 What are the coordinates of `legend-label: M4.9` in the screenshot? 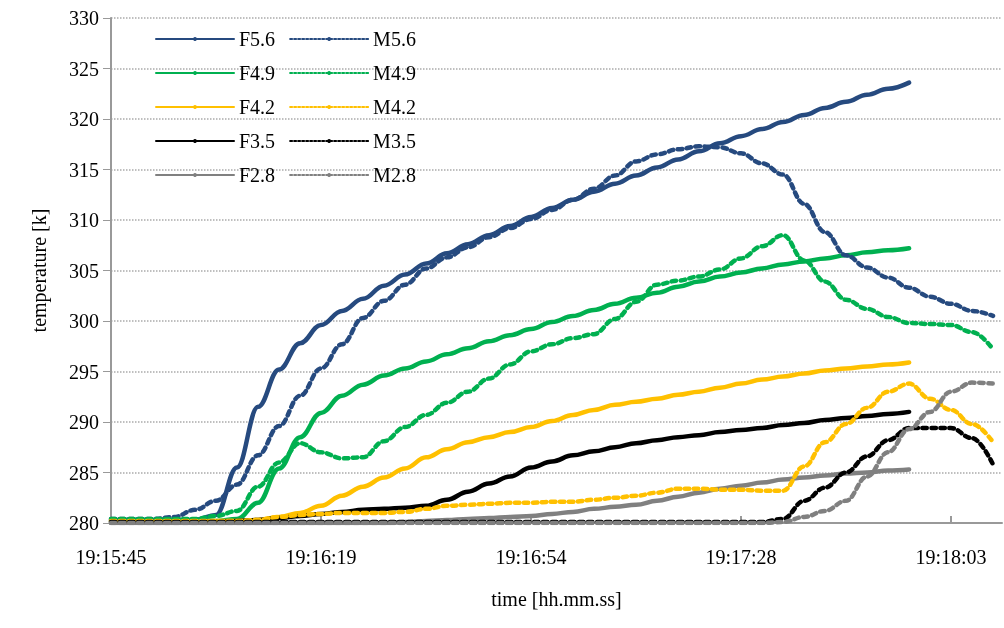 It's located at (394, 73).